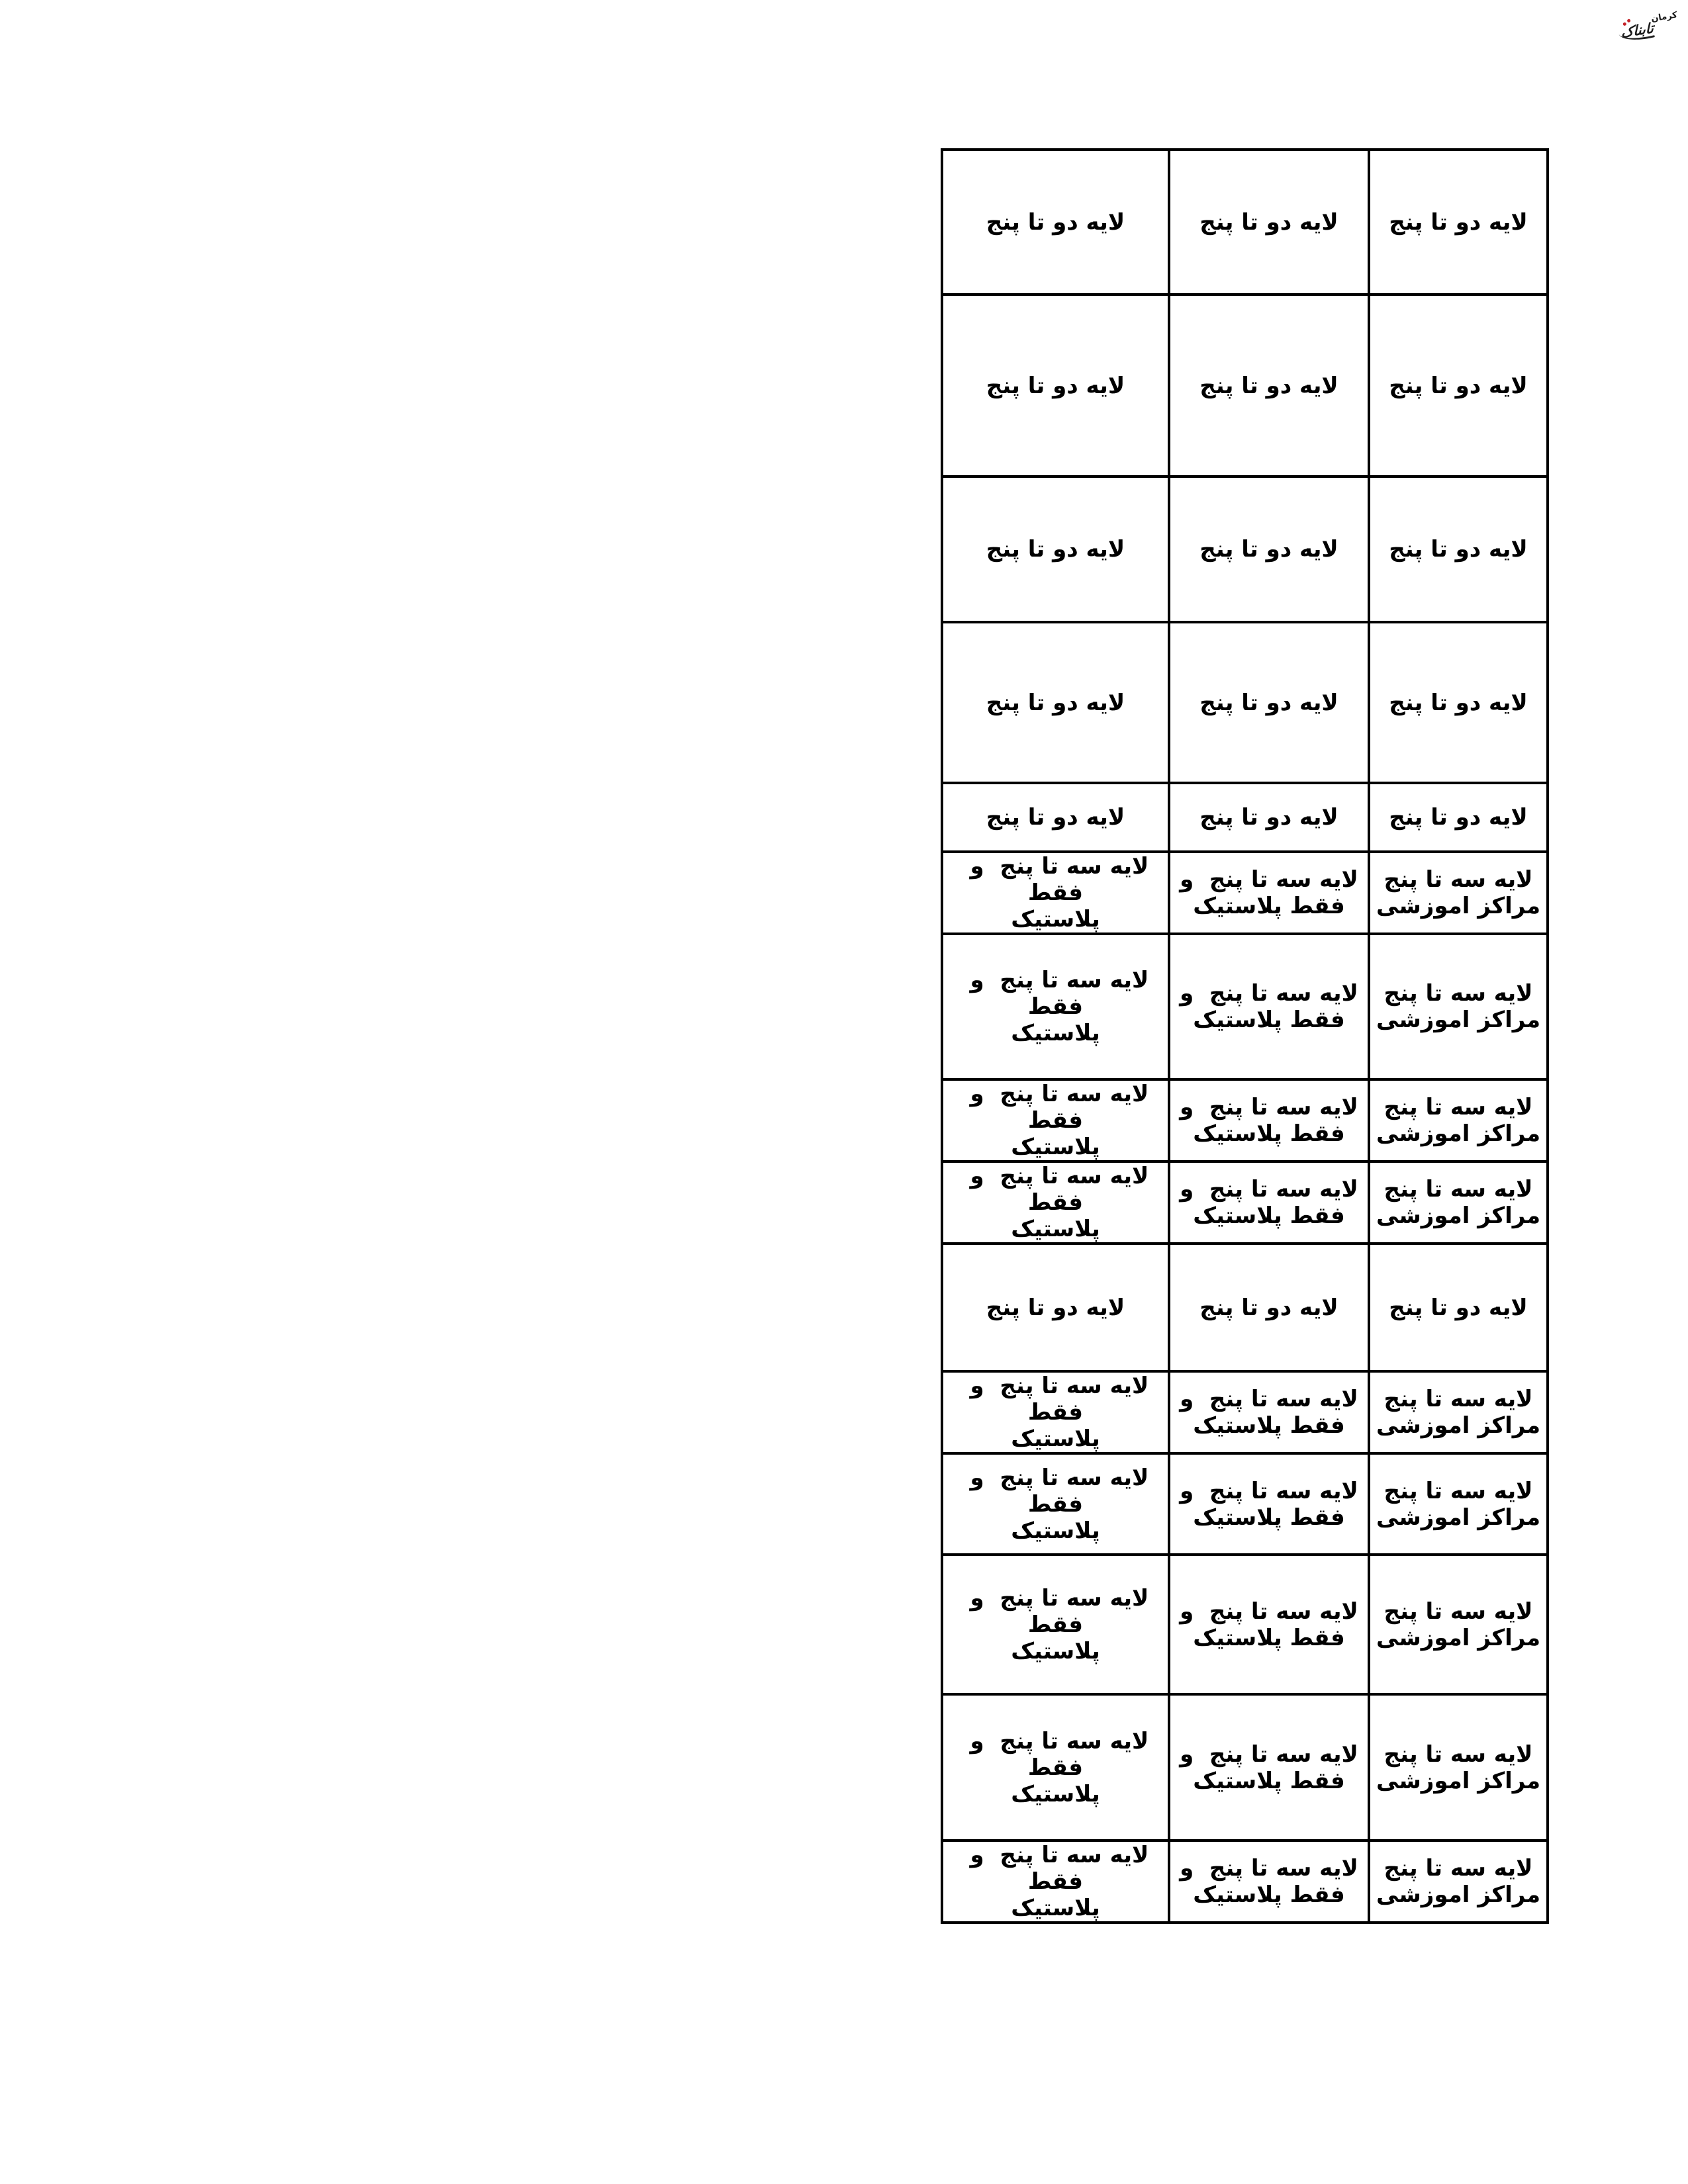 The image size is (1688, 2184). Describe the element at coordinates (1664, 17) in the screenshot. I see `logo-kerman-text: کرمان` at that location.